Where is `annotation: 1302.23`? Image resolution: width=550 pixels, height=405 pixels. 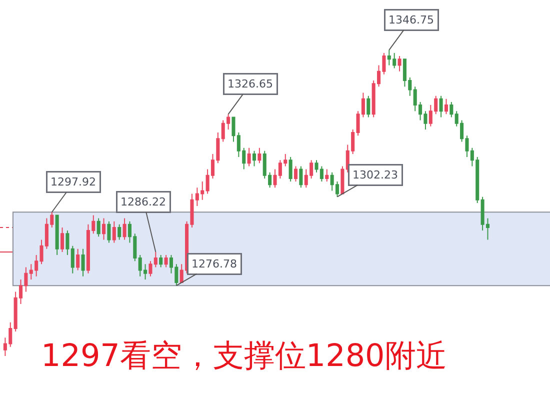
annotation: 1302.23 is located at coordinates (375, 175).